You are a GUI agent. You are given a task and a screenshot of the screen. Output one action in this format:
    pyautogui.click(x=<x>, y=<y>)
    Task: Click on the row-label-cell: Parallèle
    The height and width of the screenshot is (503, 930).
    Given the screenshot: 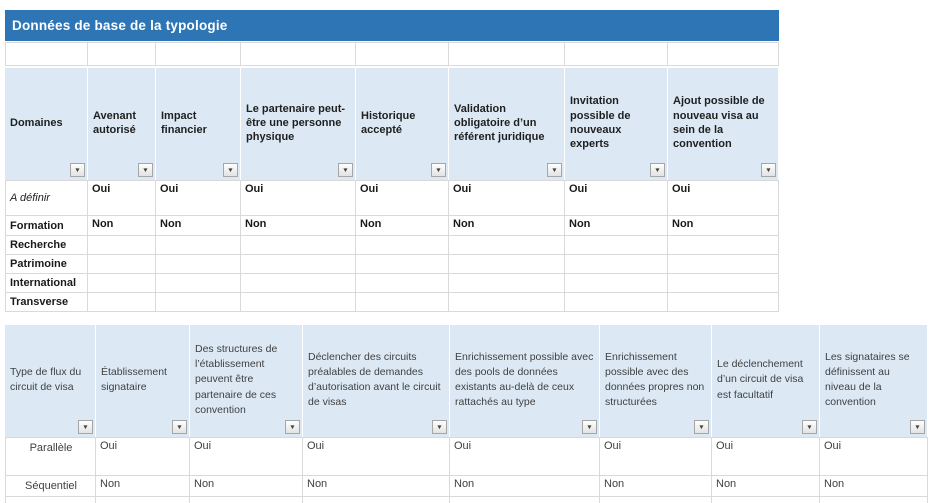 What is the action you would take?
    pyautogui.click(x=50, y=457)
    